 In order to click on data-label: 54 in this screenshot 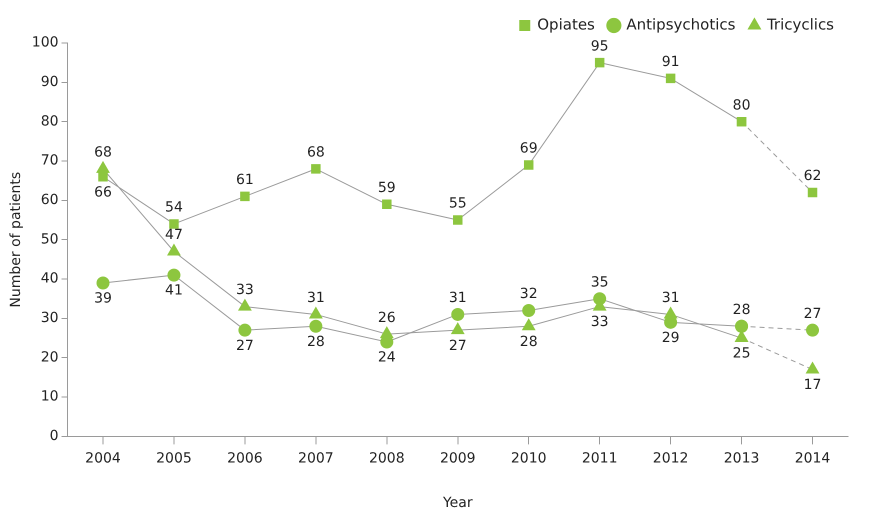, I will do `click(174, 208)`.